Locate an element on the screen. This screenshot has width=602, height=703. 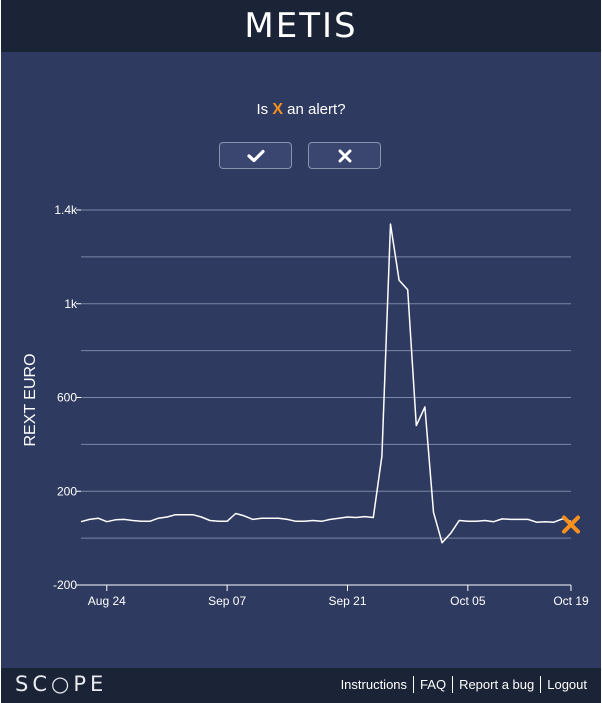
faq-link: FAQ is located at coordinates (433, 684).